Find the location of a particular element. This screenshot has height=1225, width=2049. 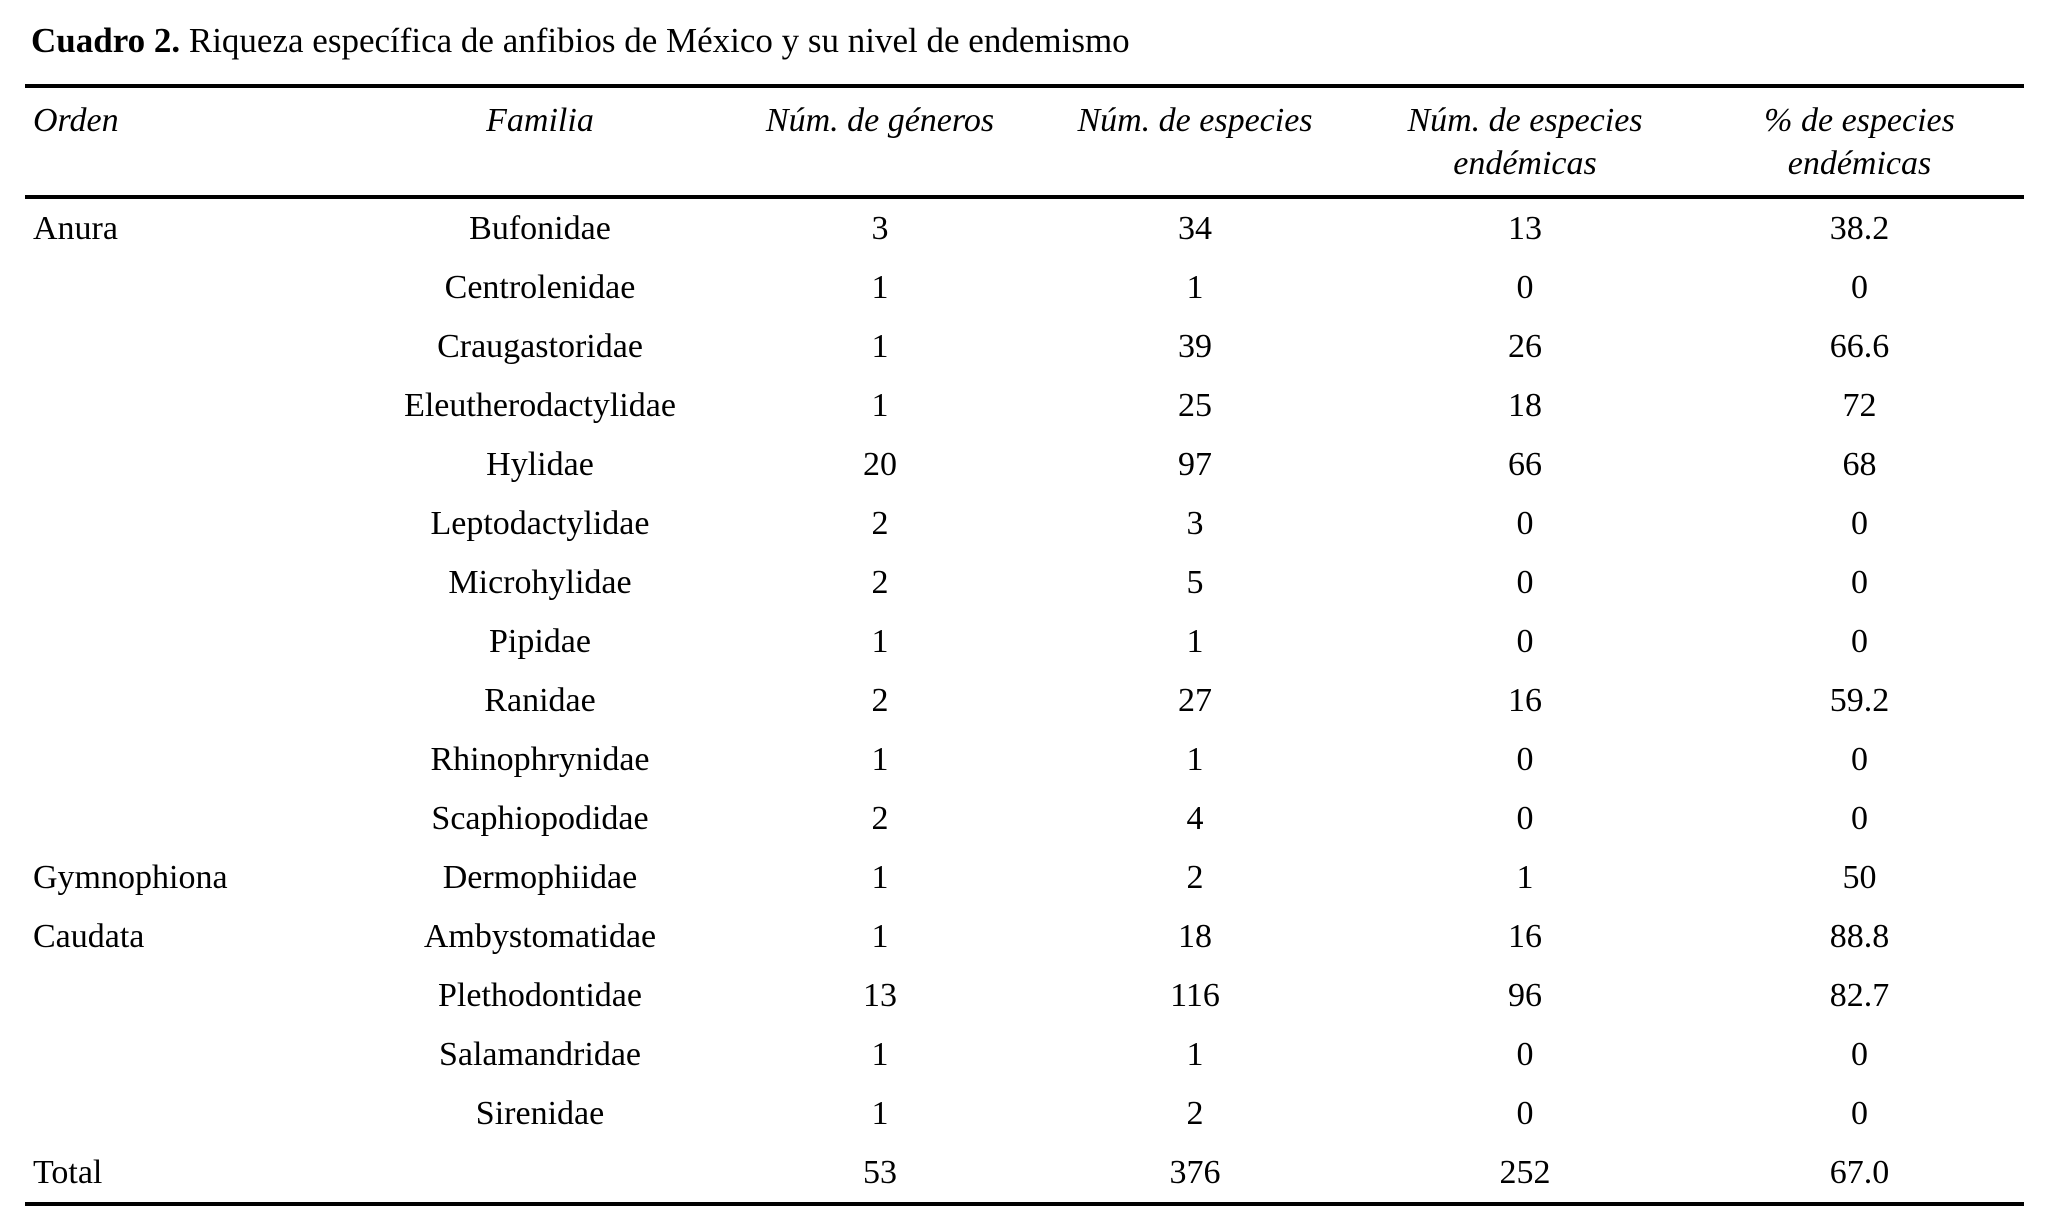

cell-orden: Gymnophiona is located at coordinates (130, 877).